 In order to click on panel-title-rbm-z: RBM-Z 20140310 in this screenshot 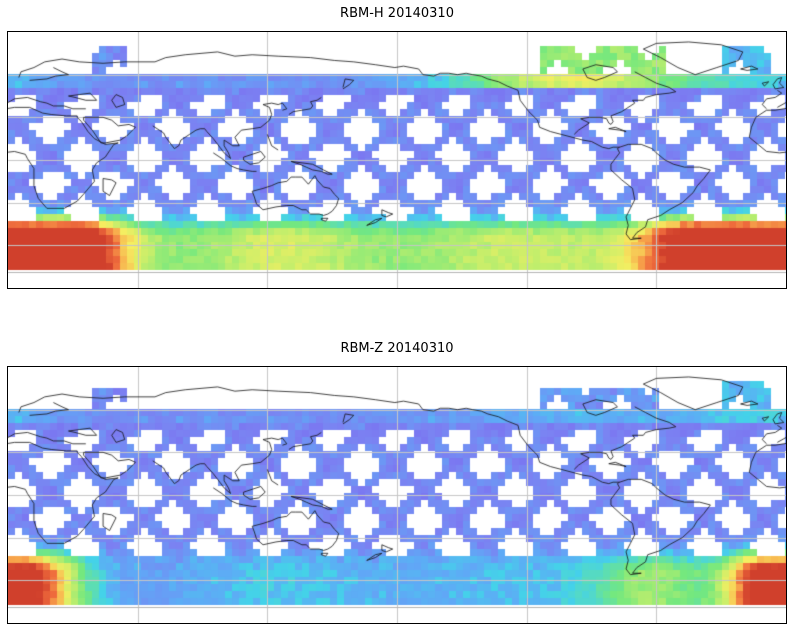, I will do `click(397, 348)`.